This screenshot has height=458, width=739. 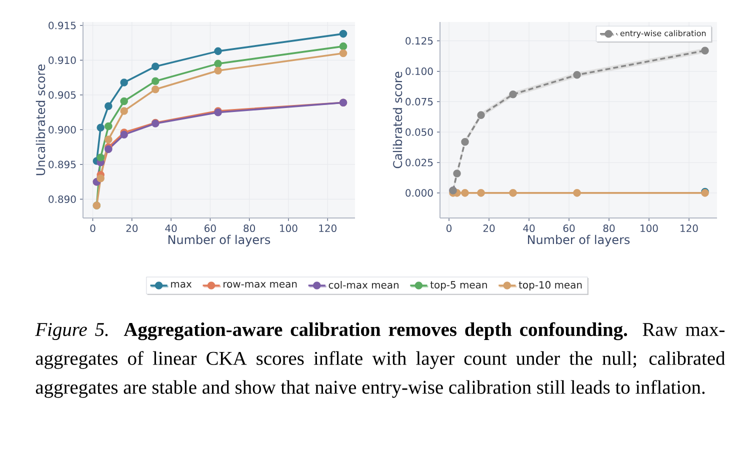 What do you see at coordinates (397, 120) in the screenshot?
I see `y-axis-title: Calibrated score` at bounding box center [397, 120].